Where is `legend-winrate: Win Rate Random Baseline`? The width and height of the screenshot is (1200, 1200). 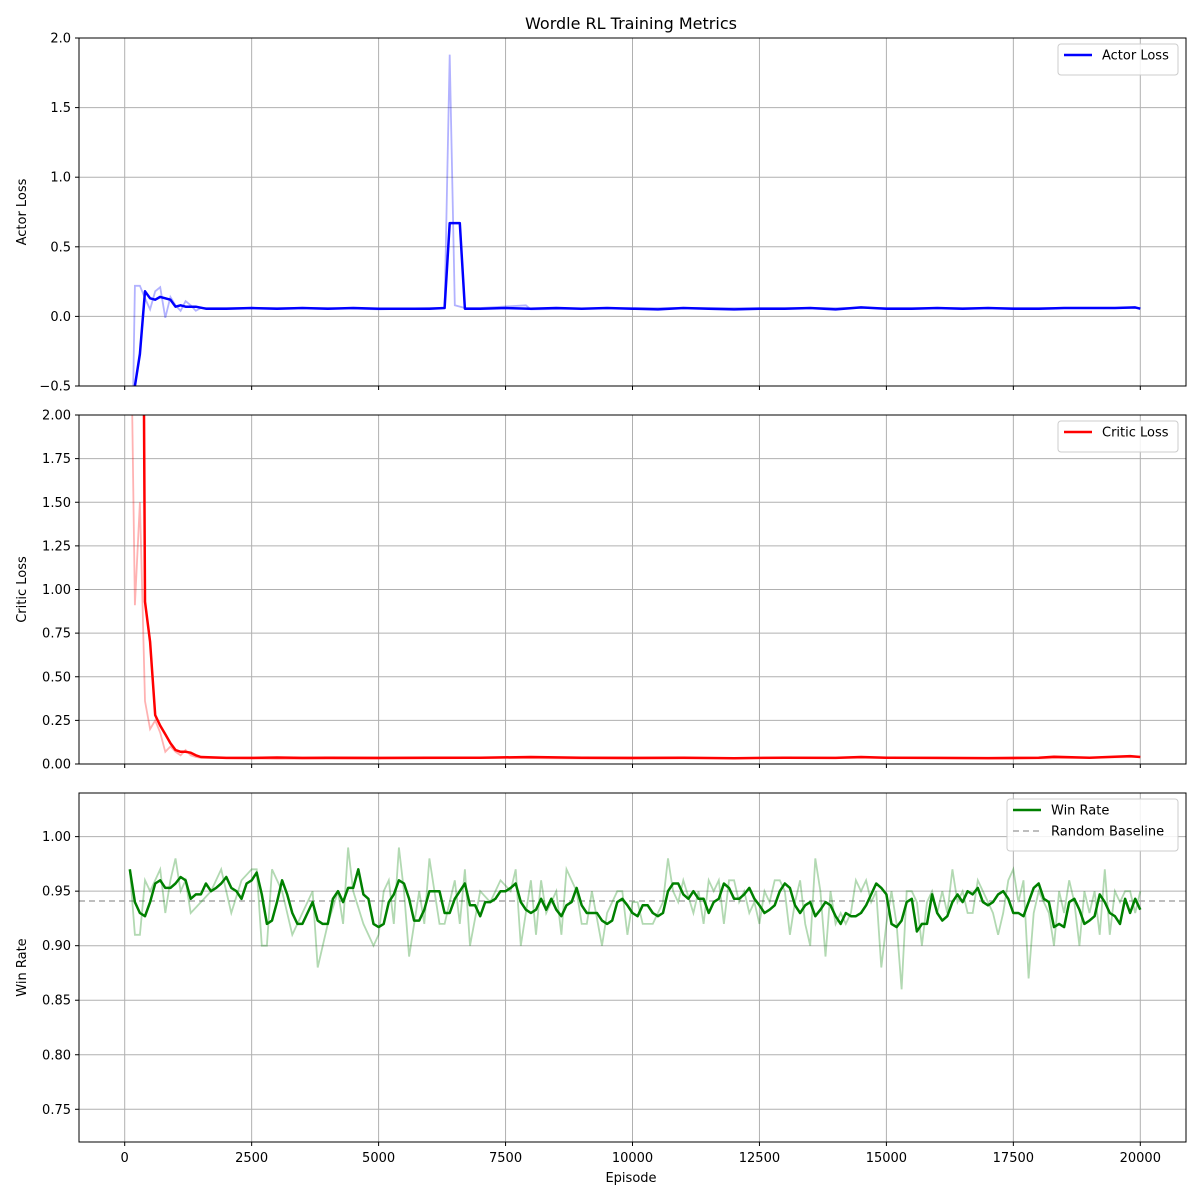
legend-winrate: Win Rate Random Baseline is located at coordinates (1092, 825).